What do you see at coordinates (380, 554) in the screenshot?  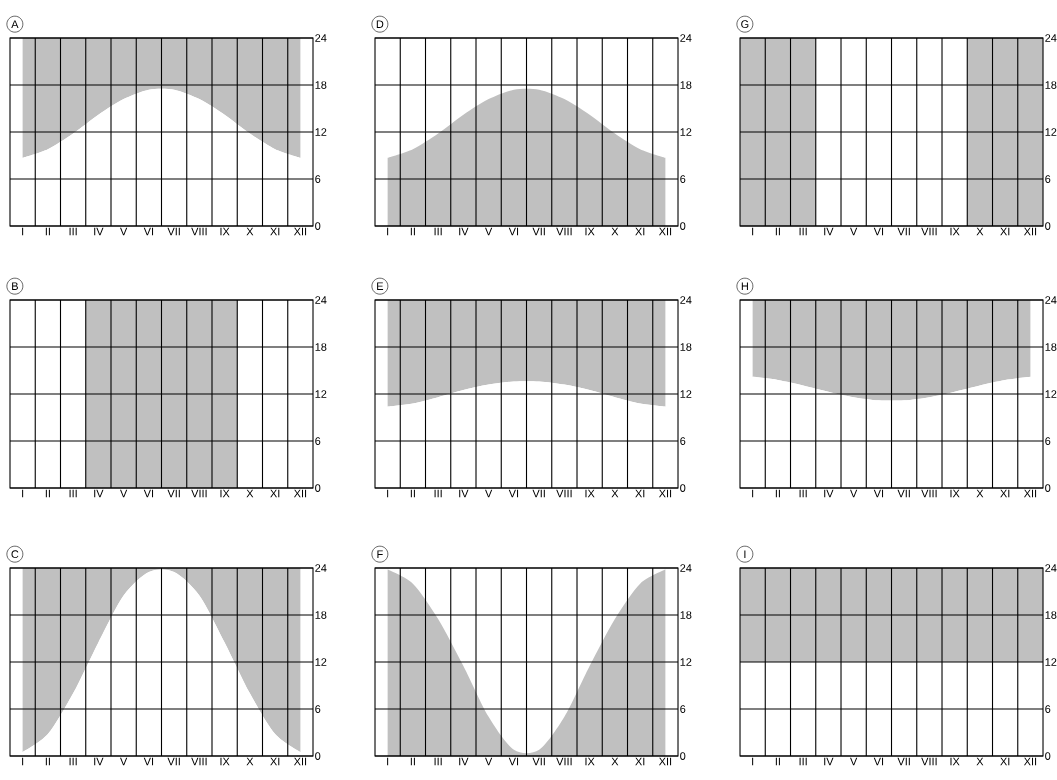 I see `chart-title: F` at bounding box center [380, 554].